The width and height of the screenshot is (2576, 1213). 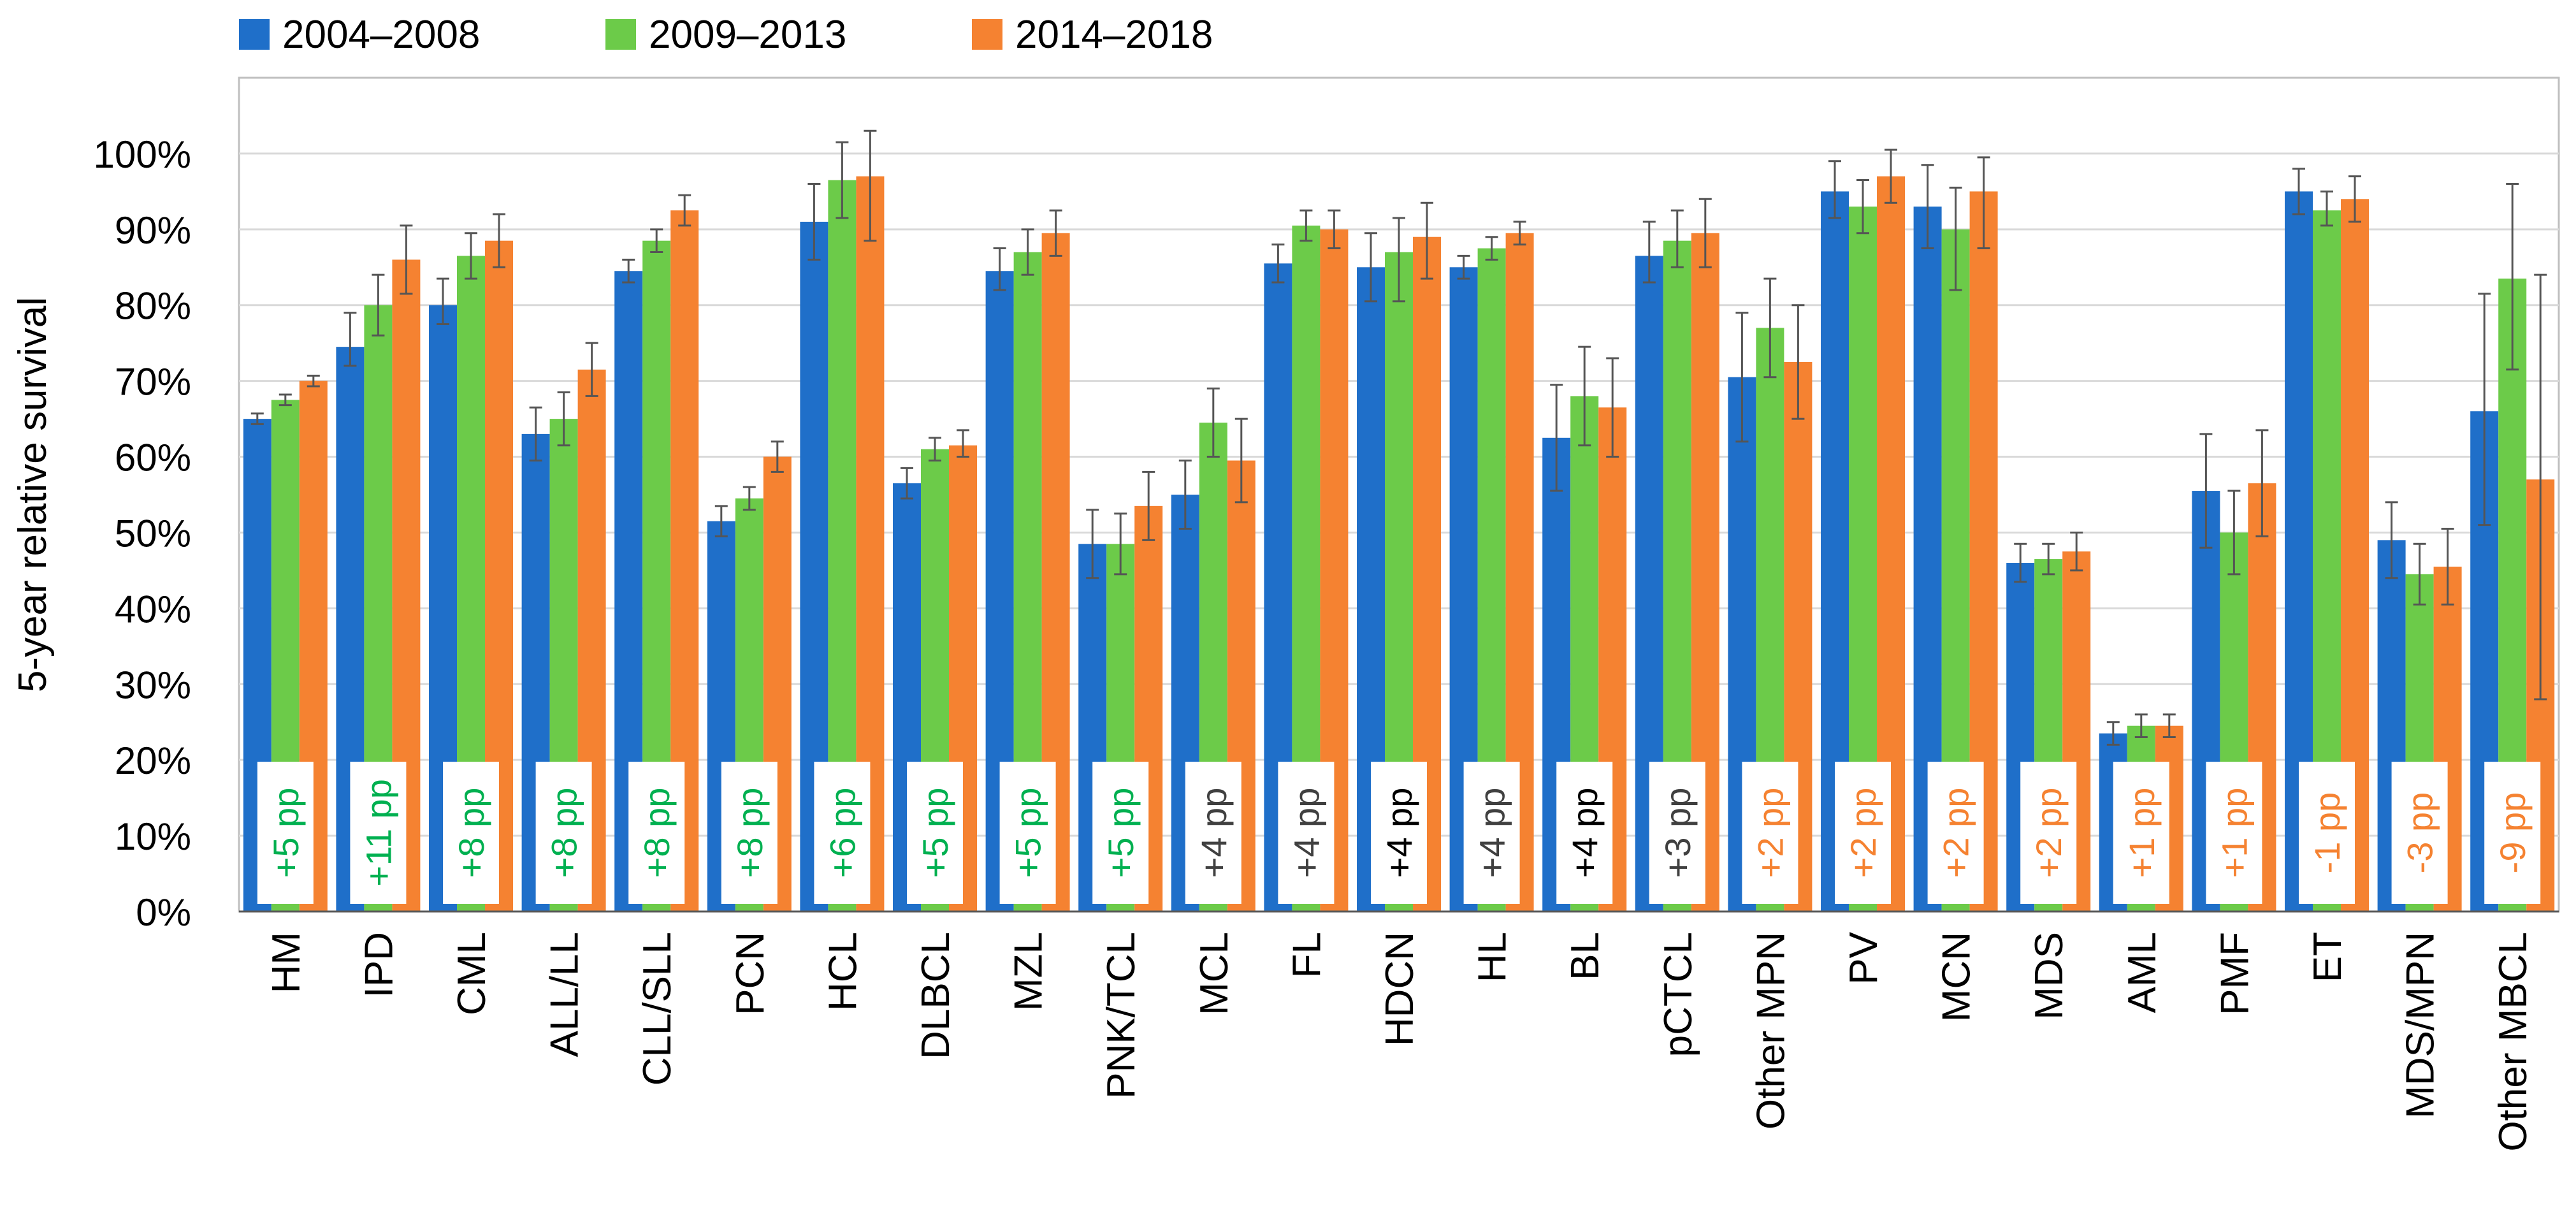 What do you see at coordinates (2328, 957) in the screenshot?
I see `x-tick-label: ET` at bounding box center [2328, 957].